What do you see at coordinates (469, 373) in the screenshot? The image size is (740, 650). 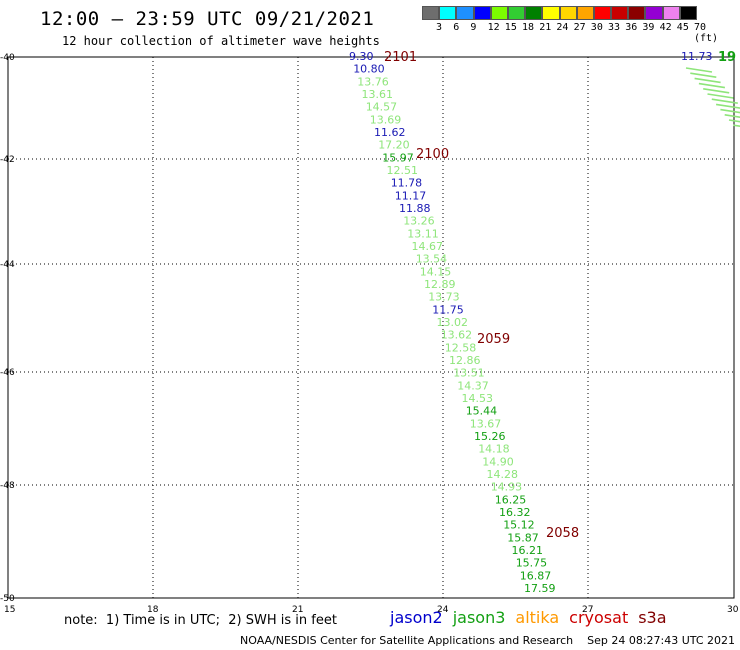 I see `swh-value-label: 13.51` at bounding box center [469, 373].